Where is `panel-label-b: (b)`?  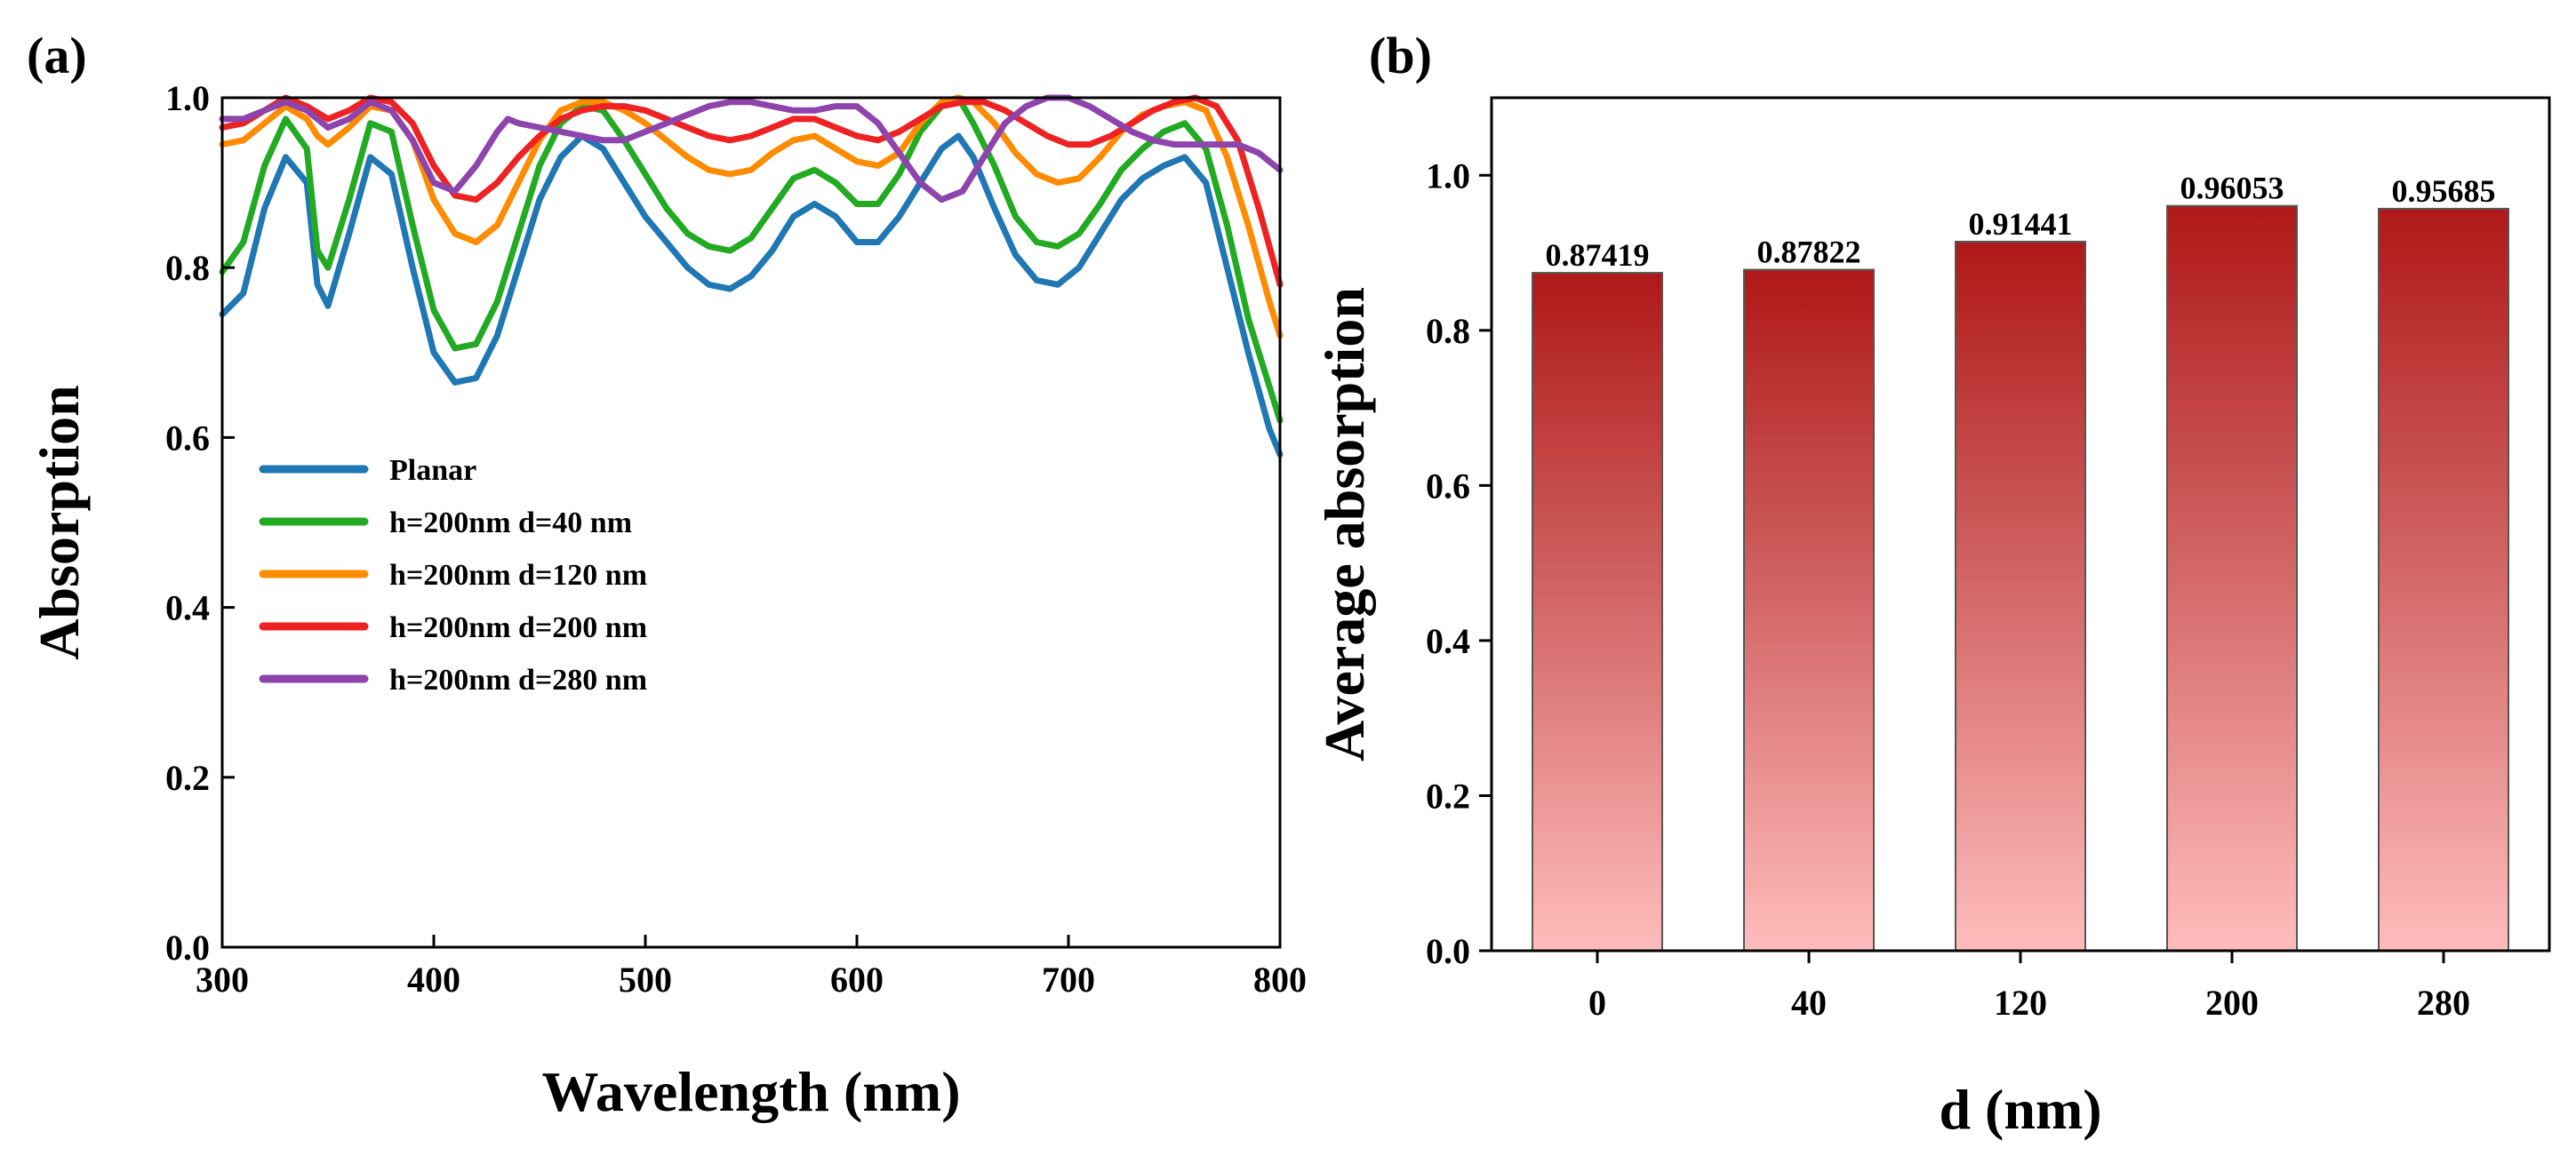
panel-label-b: (b) is located at coordinates (1400, 55).